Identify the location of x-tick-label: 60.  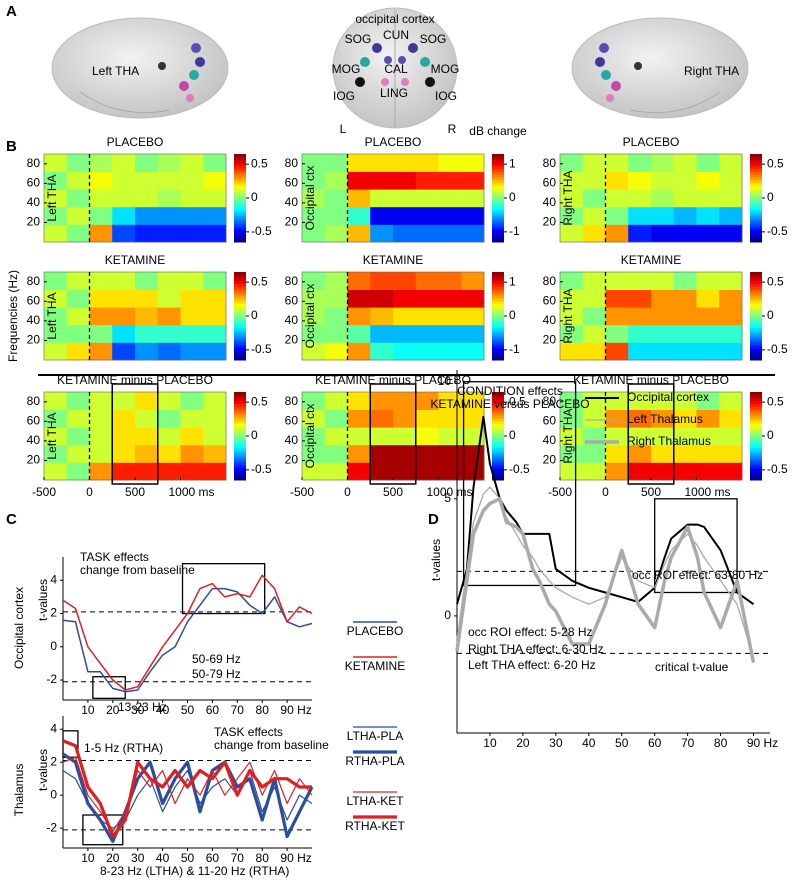
(213, 710).